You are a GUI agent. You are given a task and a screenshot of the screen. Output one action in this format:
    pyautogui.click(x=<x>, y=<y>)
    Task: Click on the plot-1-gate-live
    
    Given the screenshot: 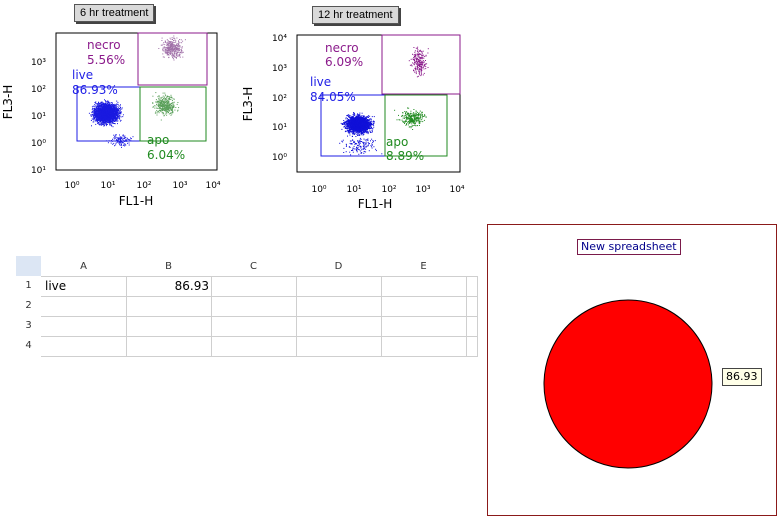 What is the action you would take?
    pyautogui.click(x=108, y=114)
    